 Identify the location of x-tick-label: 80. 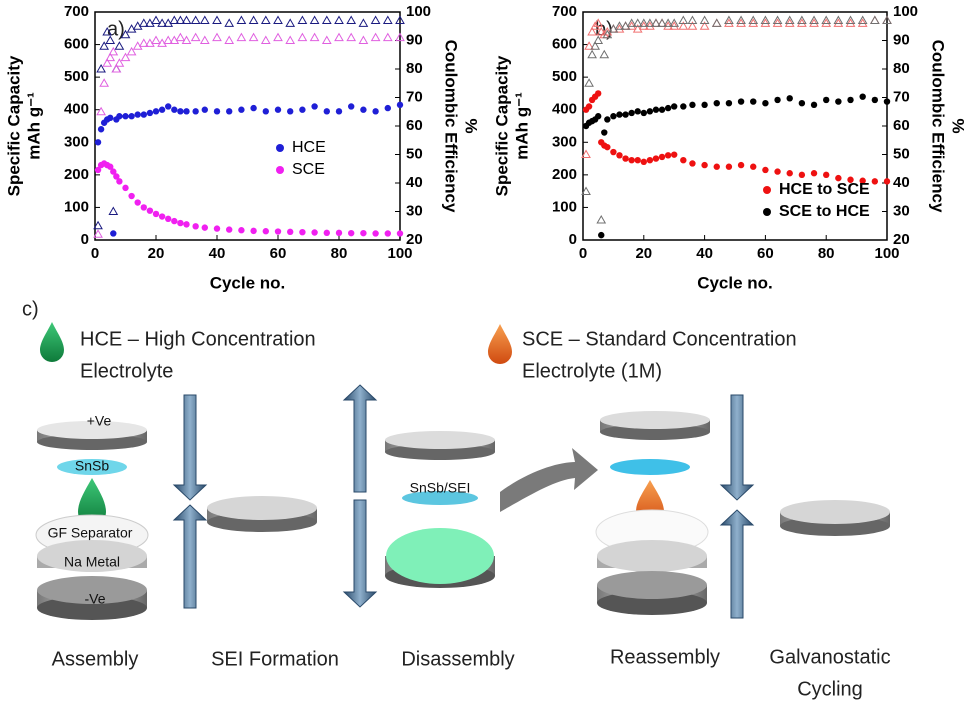
(339, 253).